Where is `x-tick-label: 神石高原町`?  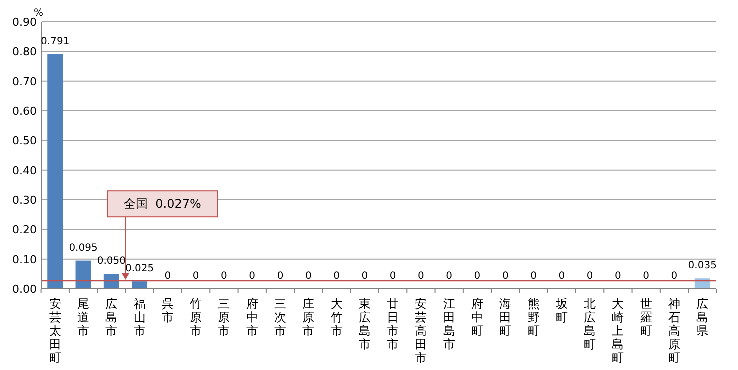
x-tick-label: 神石高原町 is located at coordinates (674, 331).